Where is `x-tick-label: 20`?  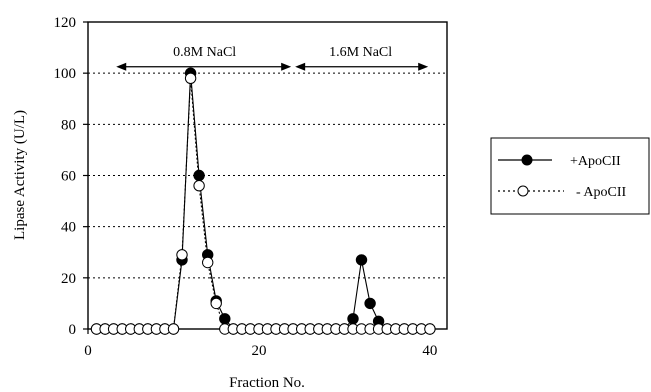
x-tick-label: 20 is located at coordinates (258, 351).